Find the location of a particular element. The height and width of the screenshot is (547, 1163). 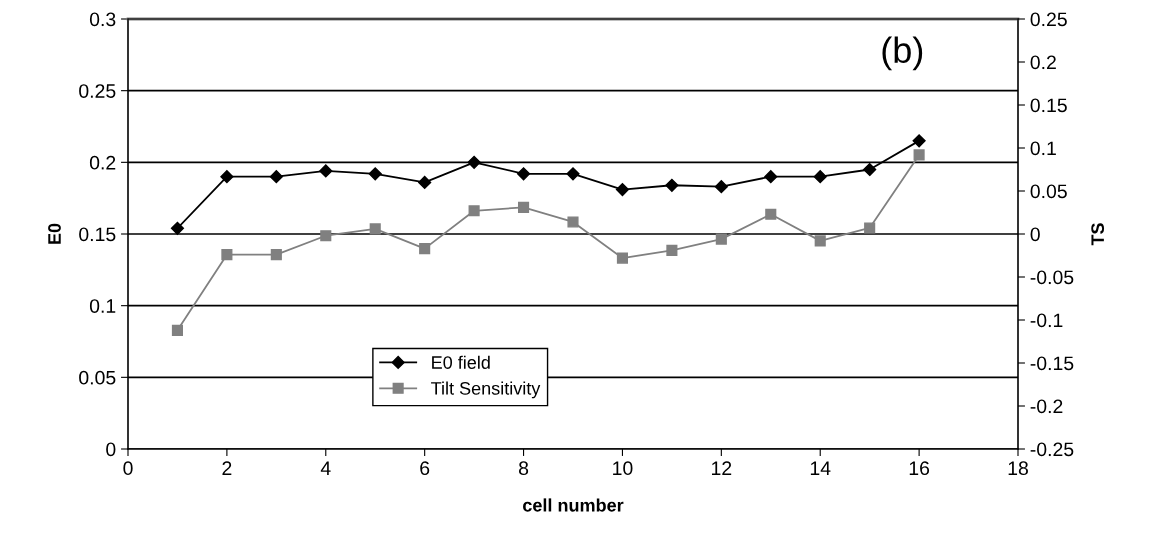

y2-tick-label: -0.25 is located at coordinates (1052, 449).